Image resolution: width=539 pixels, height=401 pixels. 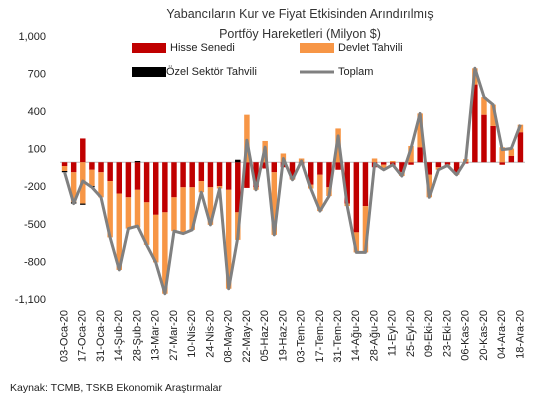 I want to click on legend-label: Toplam, so click(x=355, y=72).